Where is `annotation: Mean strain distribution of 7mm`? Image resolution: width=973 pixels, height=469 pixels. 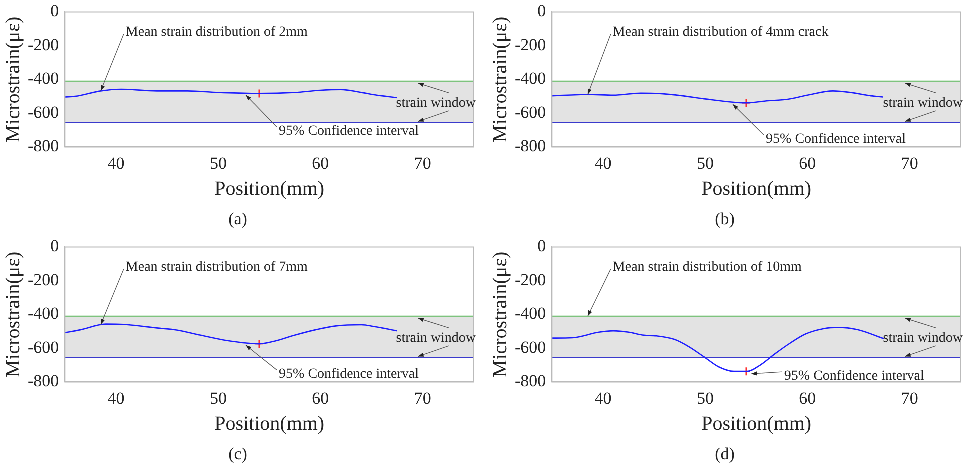
annotation: Mean strain distribution of 7mm is located at coordinates (217, 268).